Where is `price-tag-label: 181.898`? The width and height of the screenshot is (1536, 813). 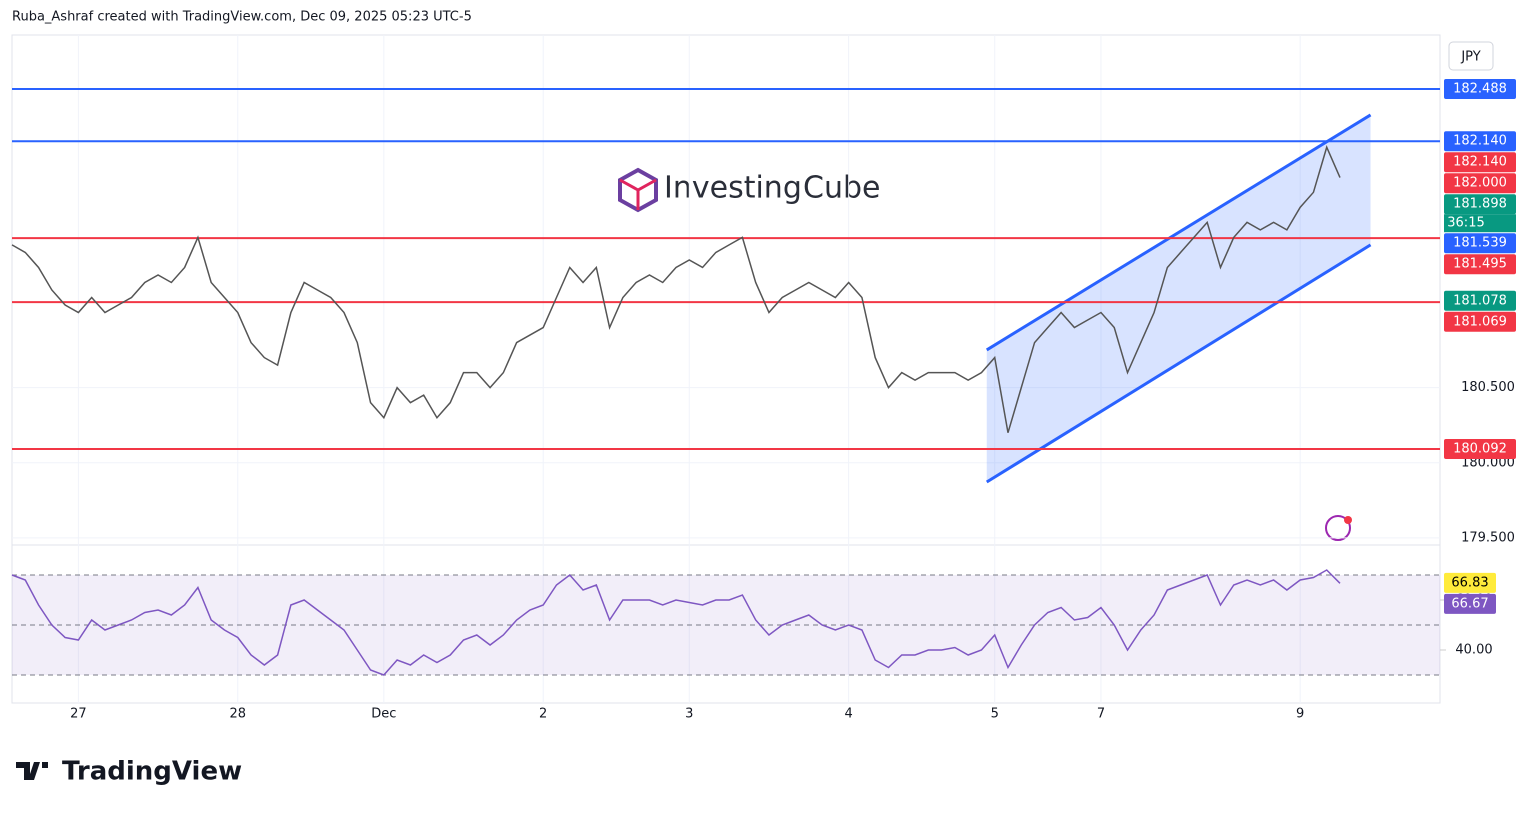 price-tag-label: 181.898 is located at coordinates (1480, 204).